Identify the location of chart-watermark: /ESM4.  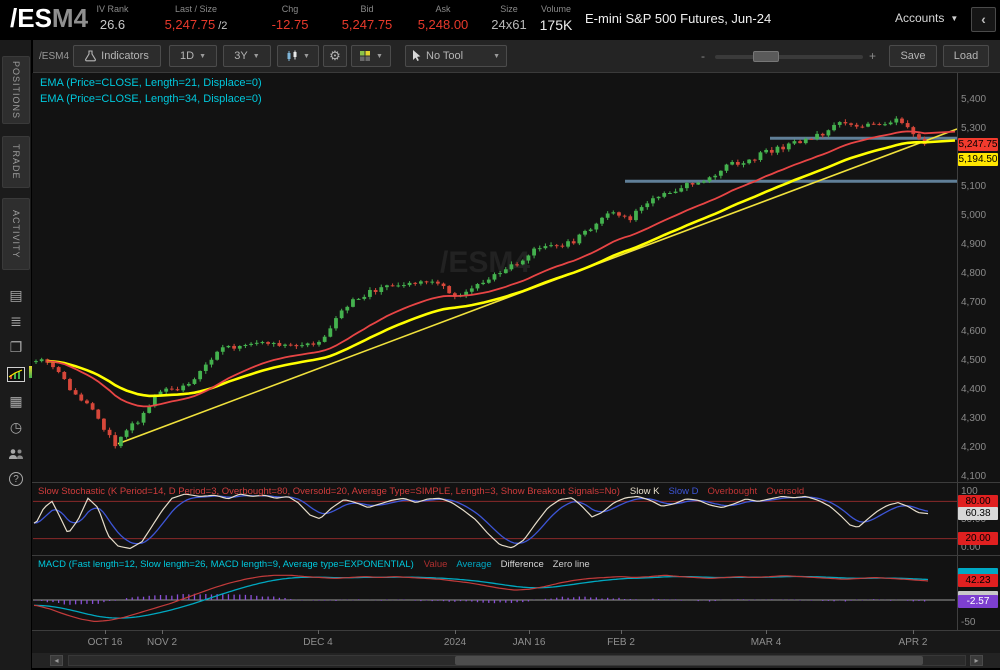
(485, 262).